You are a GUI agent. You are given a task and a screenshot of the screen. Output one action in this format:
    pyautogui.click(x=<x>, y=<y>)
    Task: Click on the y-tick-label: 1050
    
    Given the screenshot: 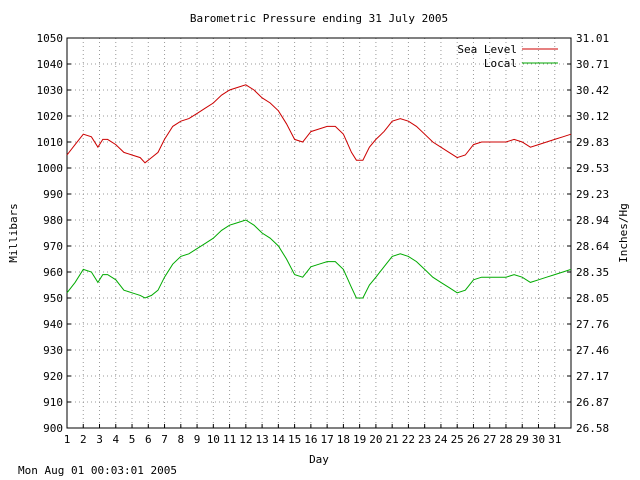 What is the action you would take?
    pyautogui.click(x=50, y=38)
    